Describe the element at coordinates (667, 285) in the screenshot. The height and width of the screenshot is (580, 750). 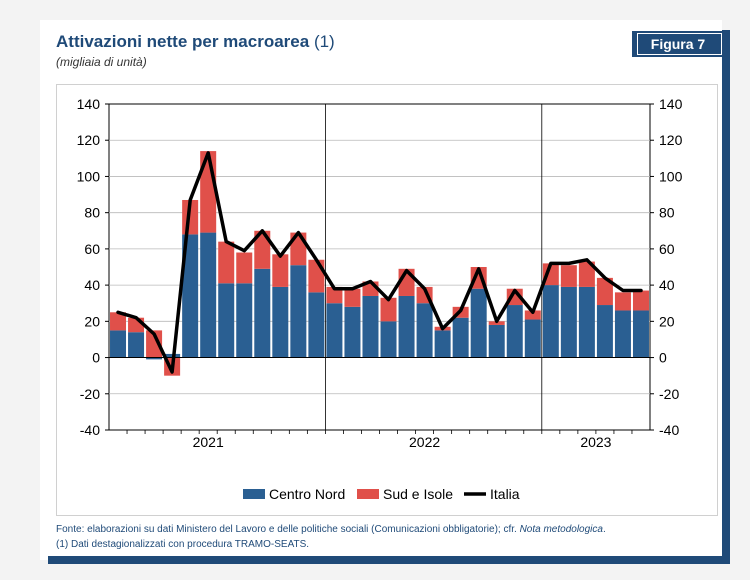
I see `y-tick-label-right: 40` at that location.